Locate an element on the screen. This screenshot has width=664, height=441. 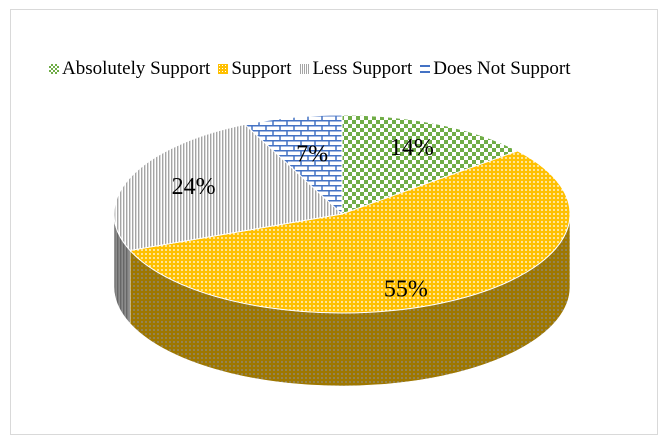
legend-item-less-support: Less Support is located at coordinates (356, 69).